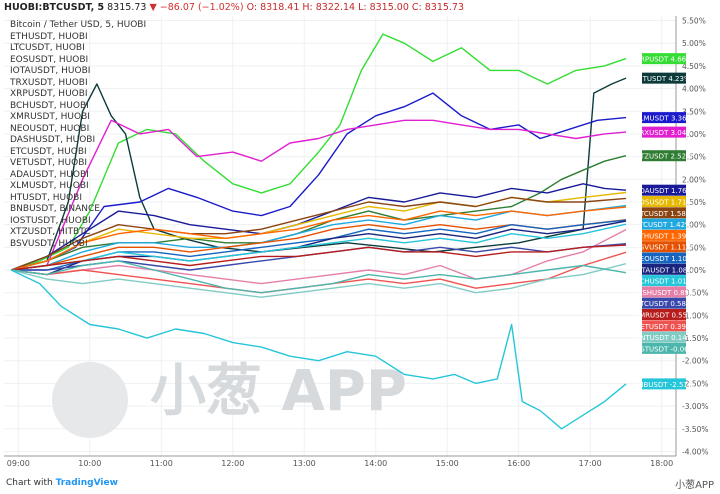  What do you see at coordinates (304, 463) in the screenshot?
I see `x-tick-label: 13:00` at bounding box center [304, 463].